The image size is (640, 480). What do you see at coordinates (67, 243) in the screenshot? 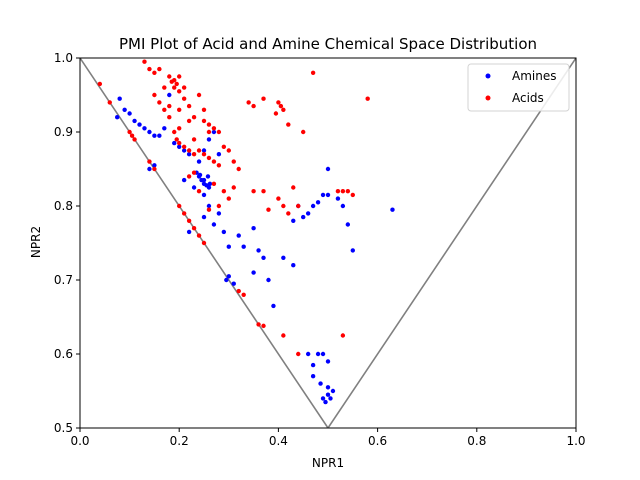
I see `y-axis-ticks: 0.5 0.6 0.7 0.8 0.9 1.0` at bounding box center [67, 243].